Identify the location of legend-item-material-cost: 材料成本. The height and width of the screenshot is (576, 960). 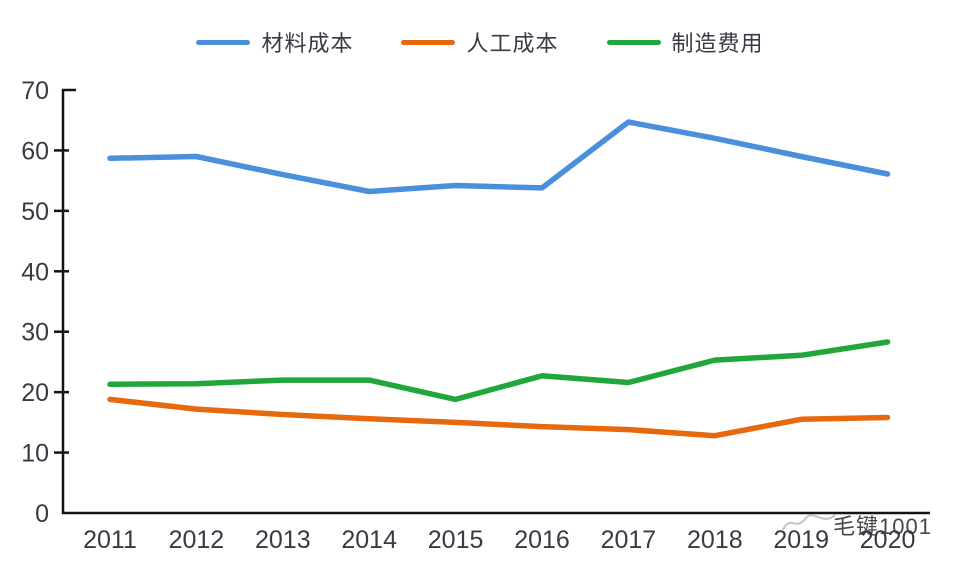
(274, 42).